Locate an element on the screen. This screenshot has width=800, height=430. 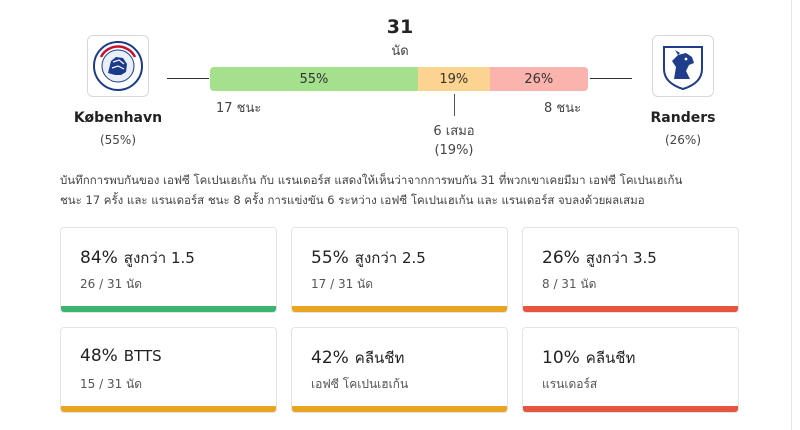
stat-value: 10% is located at coordinates (561, 358).